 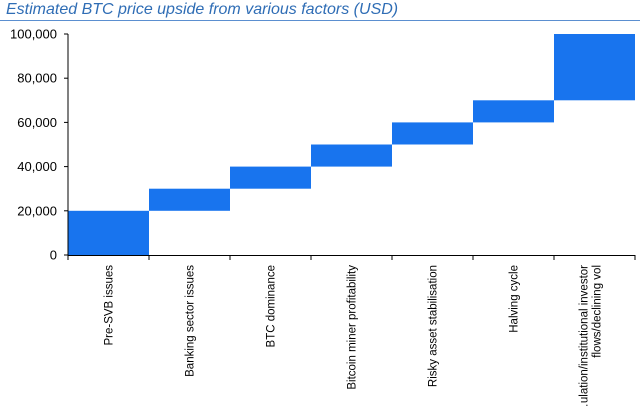 What do you see at coordinates (37, 166) in the screenshot?
I see `y-tick-label: 40,000` at bounding box center [37, 166].